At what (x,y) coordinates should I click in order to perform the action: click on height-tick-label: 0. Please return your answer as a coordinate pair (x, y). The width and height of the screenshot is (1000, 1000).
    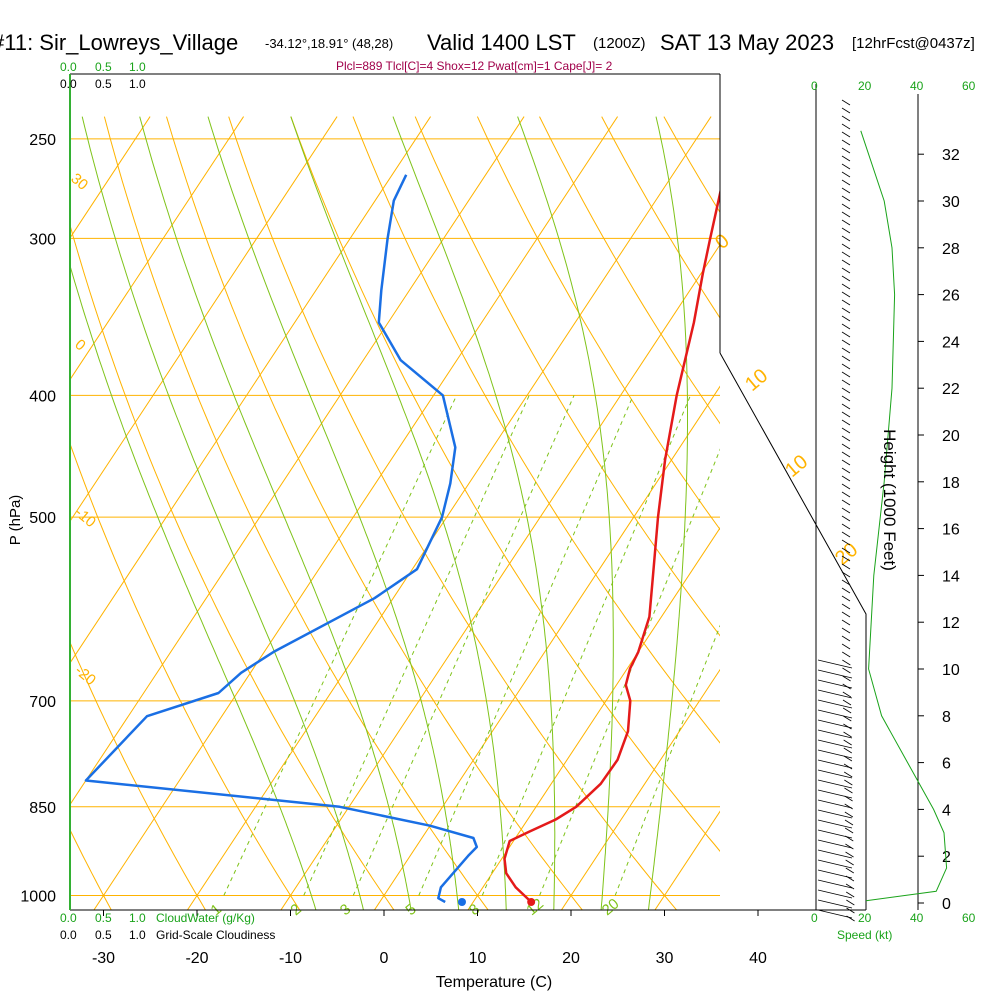
    Looking at the image, I should click on (946, 904).